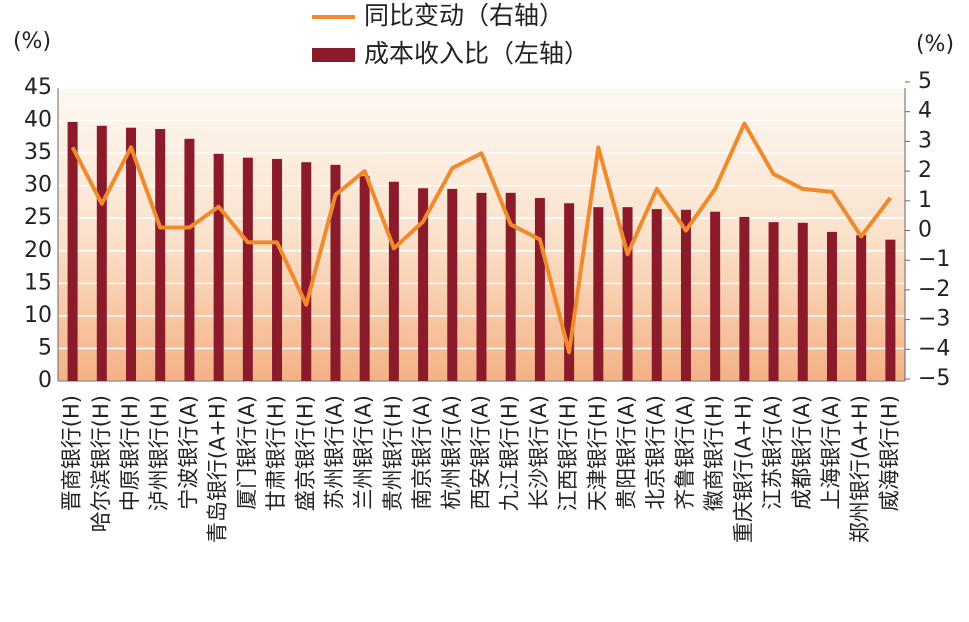 This screenshot has width=969, height=622. Describe the element at coordinates (685, 452) in the screenshot. I see `x-tick-label: 齐鲁银行(A)` at that location.